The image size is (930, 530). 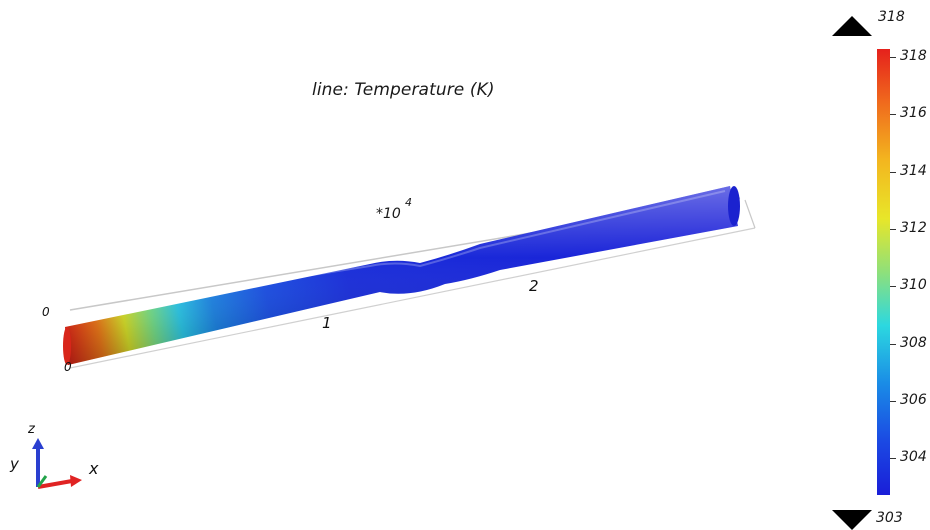 What do you see at coordinates (913, 285) in the screenshot?
I see `colorbar-tick-label: 310` at bounding box center [913, 285].